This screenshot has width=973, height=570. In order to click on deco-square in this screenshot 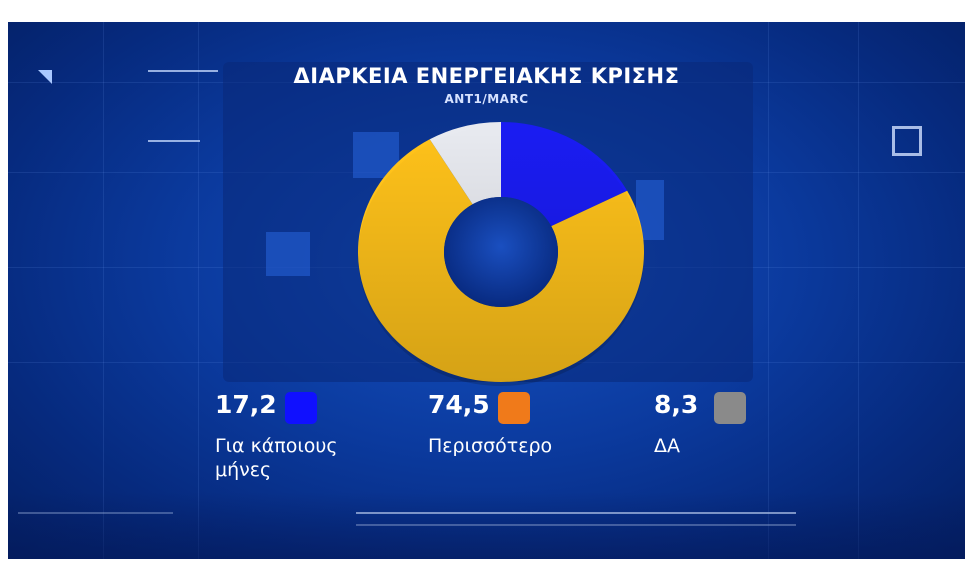, I will do `click(288, 254)`.